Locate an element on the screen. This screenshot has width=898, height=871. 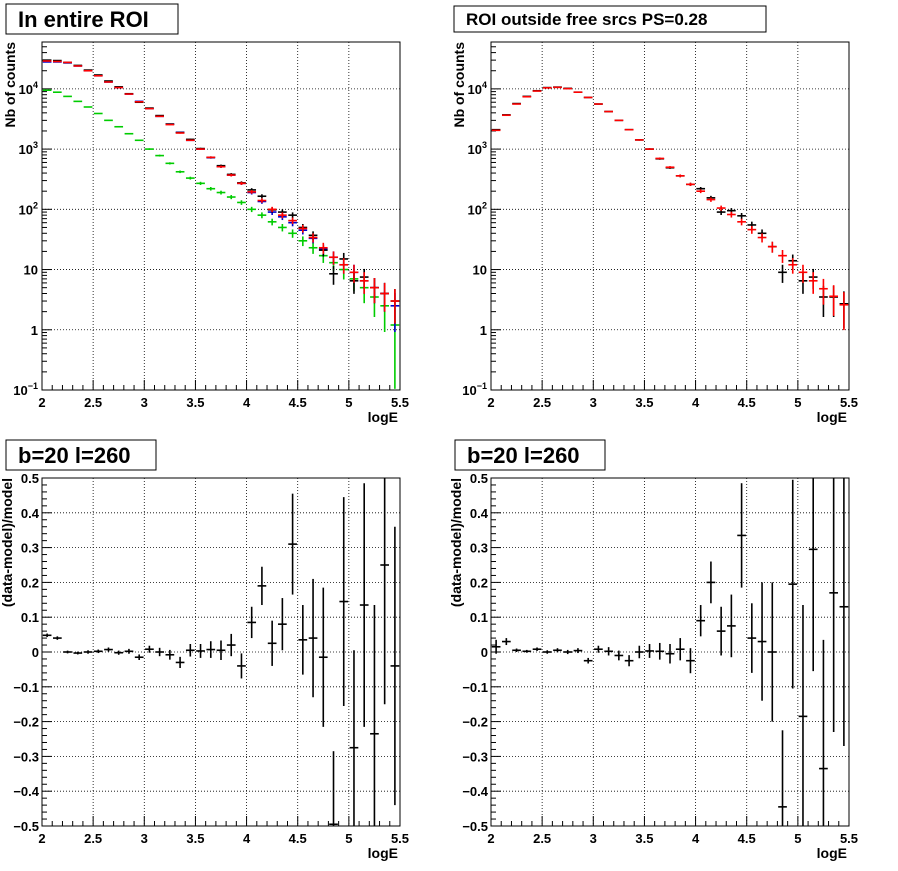
y-tick-label: −0.1 is located at coordinates (26, 687).